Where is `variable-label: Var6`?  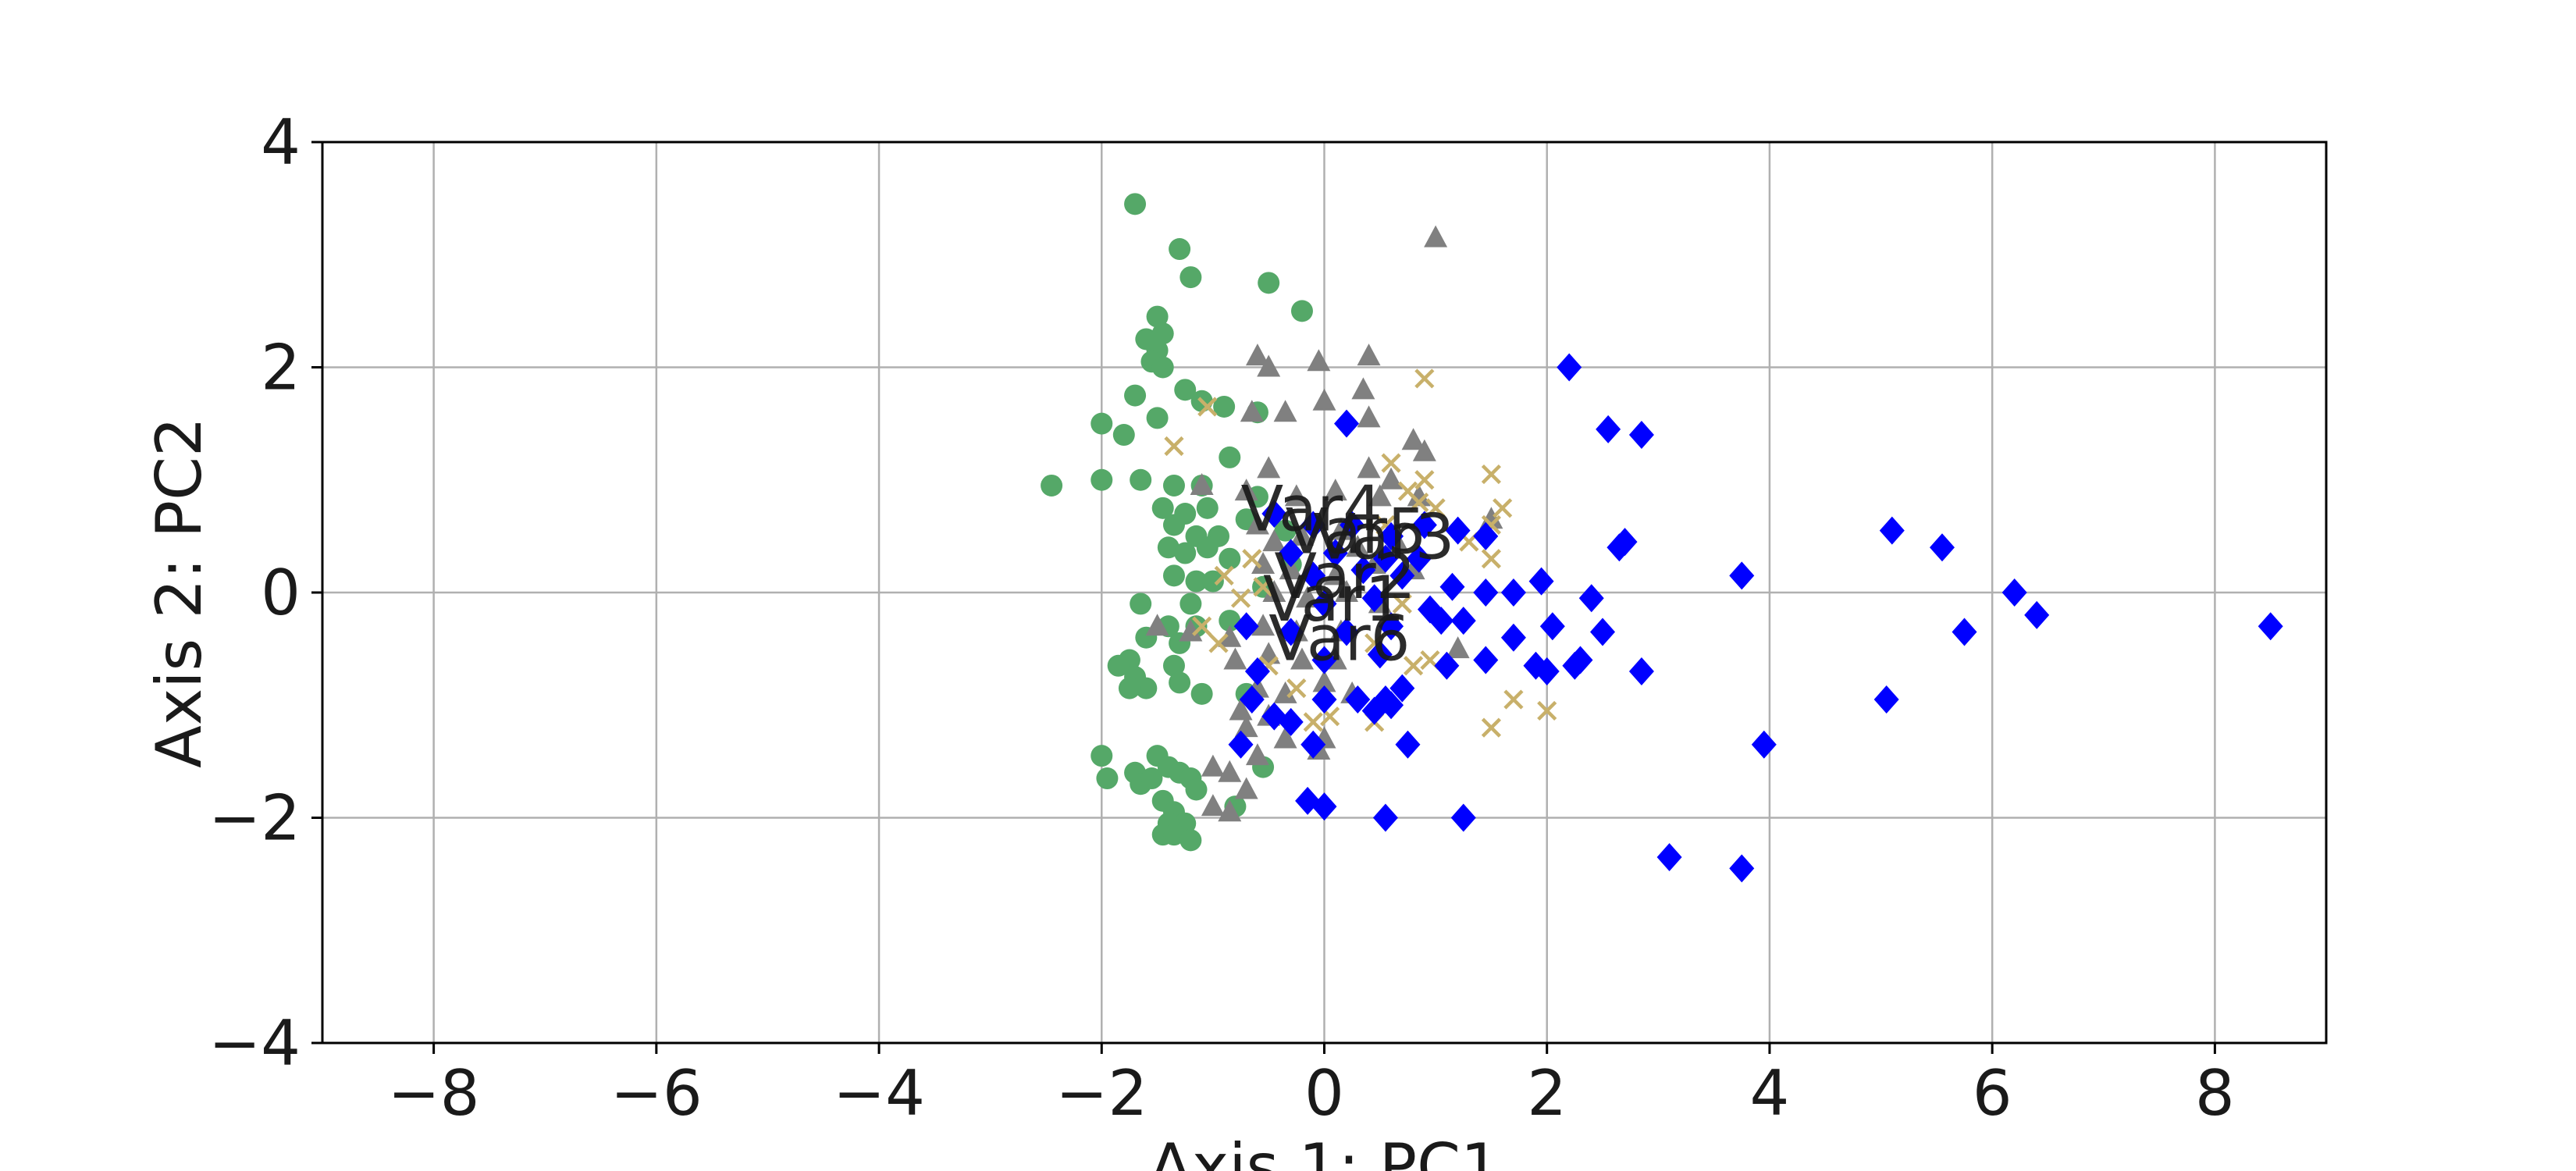 variable-label: Var6 is located at coordinates (1339, 639).